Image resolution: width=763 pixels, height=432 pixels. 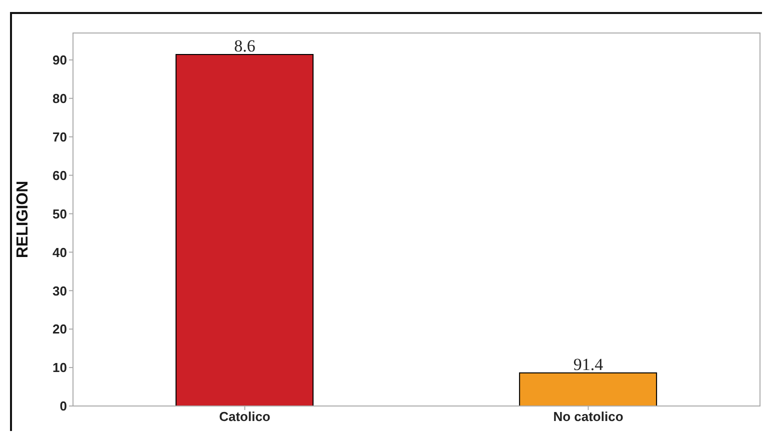 What do you see at coordinates (59, 252) in the screenshot?
I see `y-tick-label: 40` at bounding box center [59, 252].